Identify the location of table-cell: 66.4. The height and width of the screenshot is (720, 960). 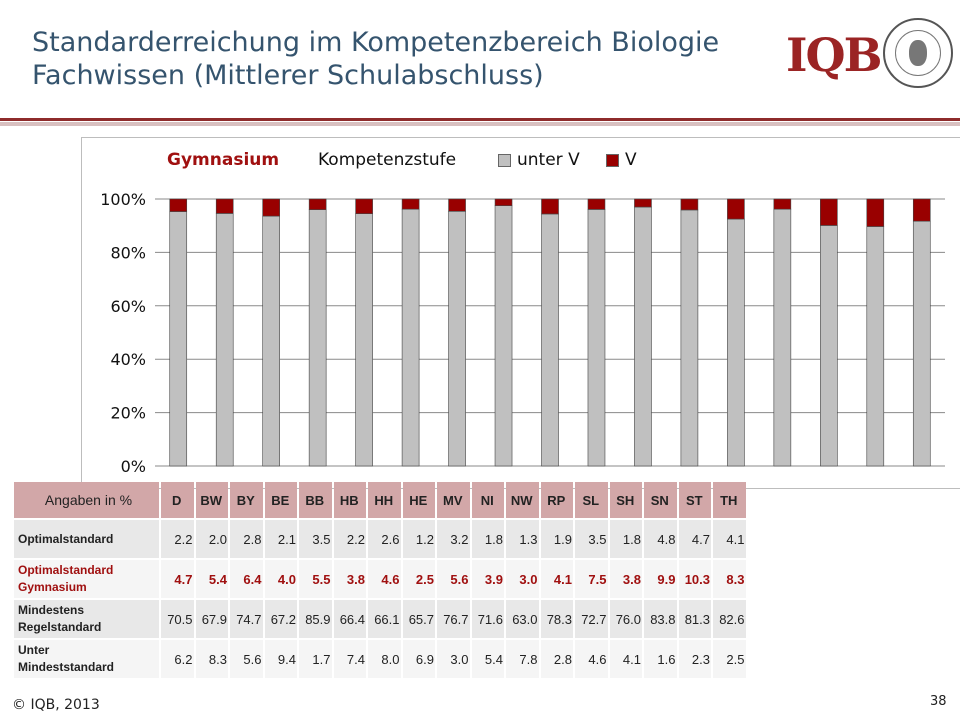
(349, 619).